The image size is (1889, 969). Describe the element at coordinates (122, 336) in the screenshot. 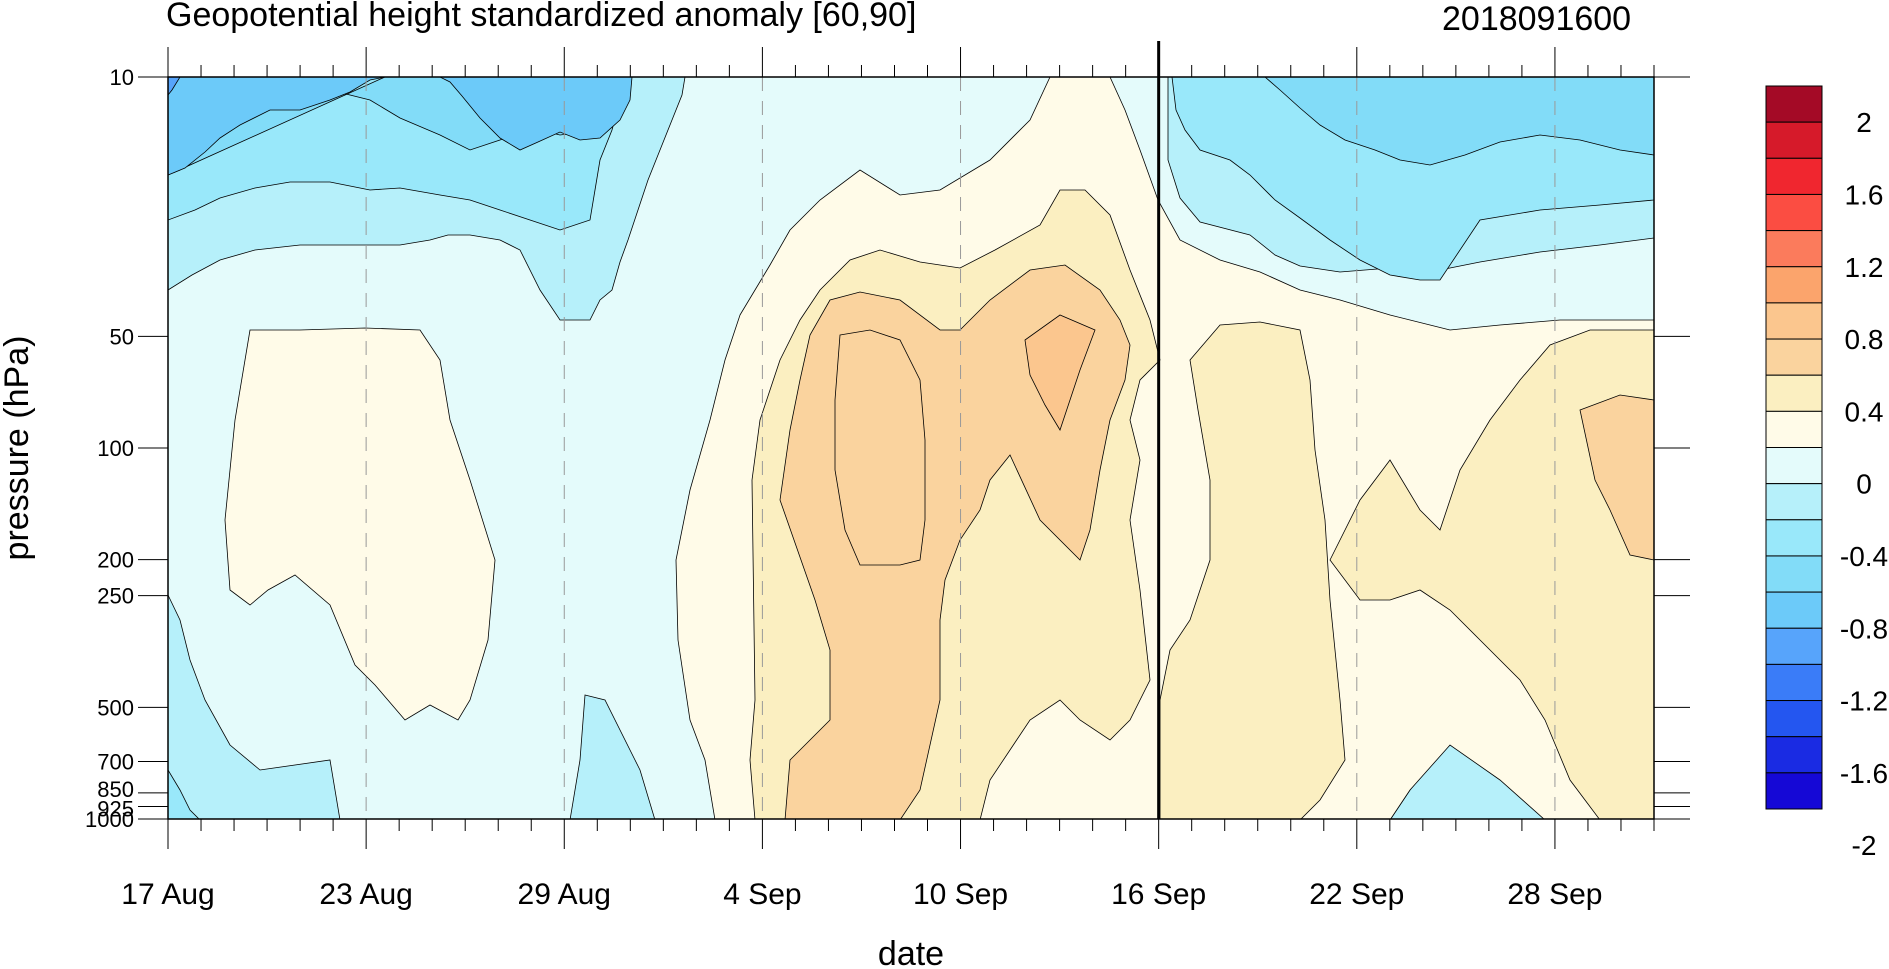

I see `y-tick-label: 50` at that location.